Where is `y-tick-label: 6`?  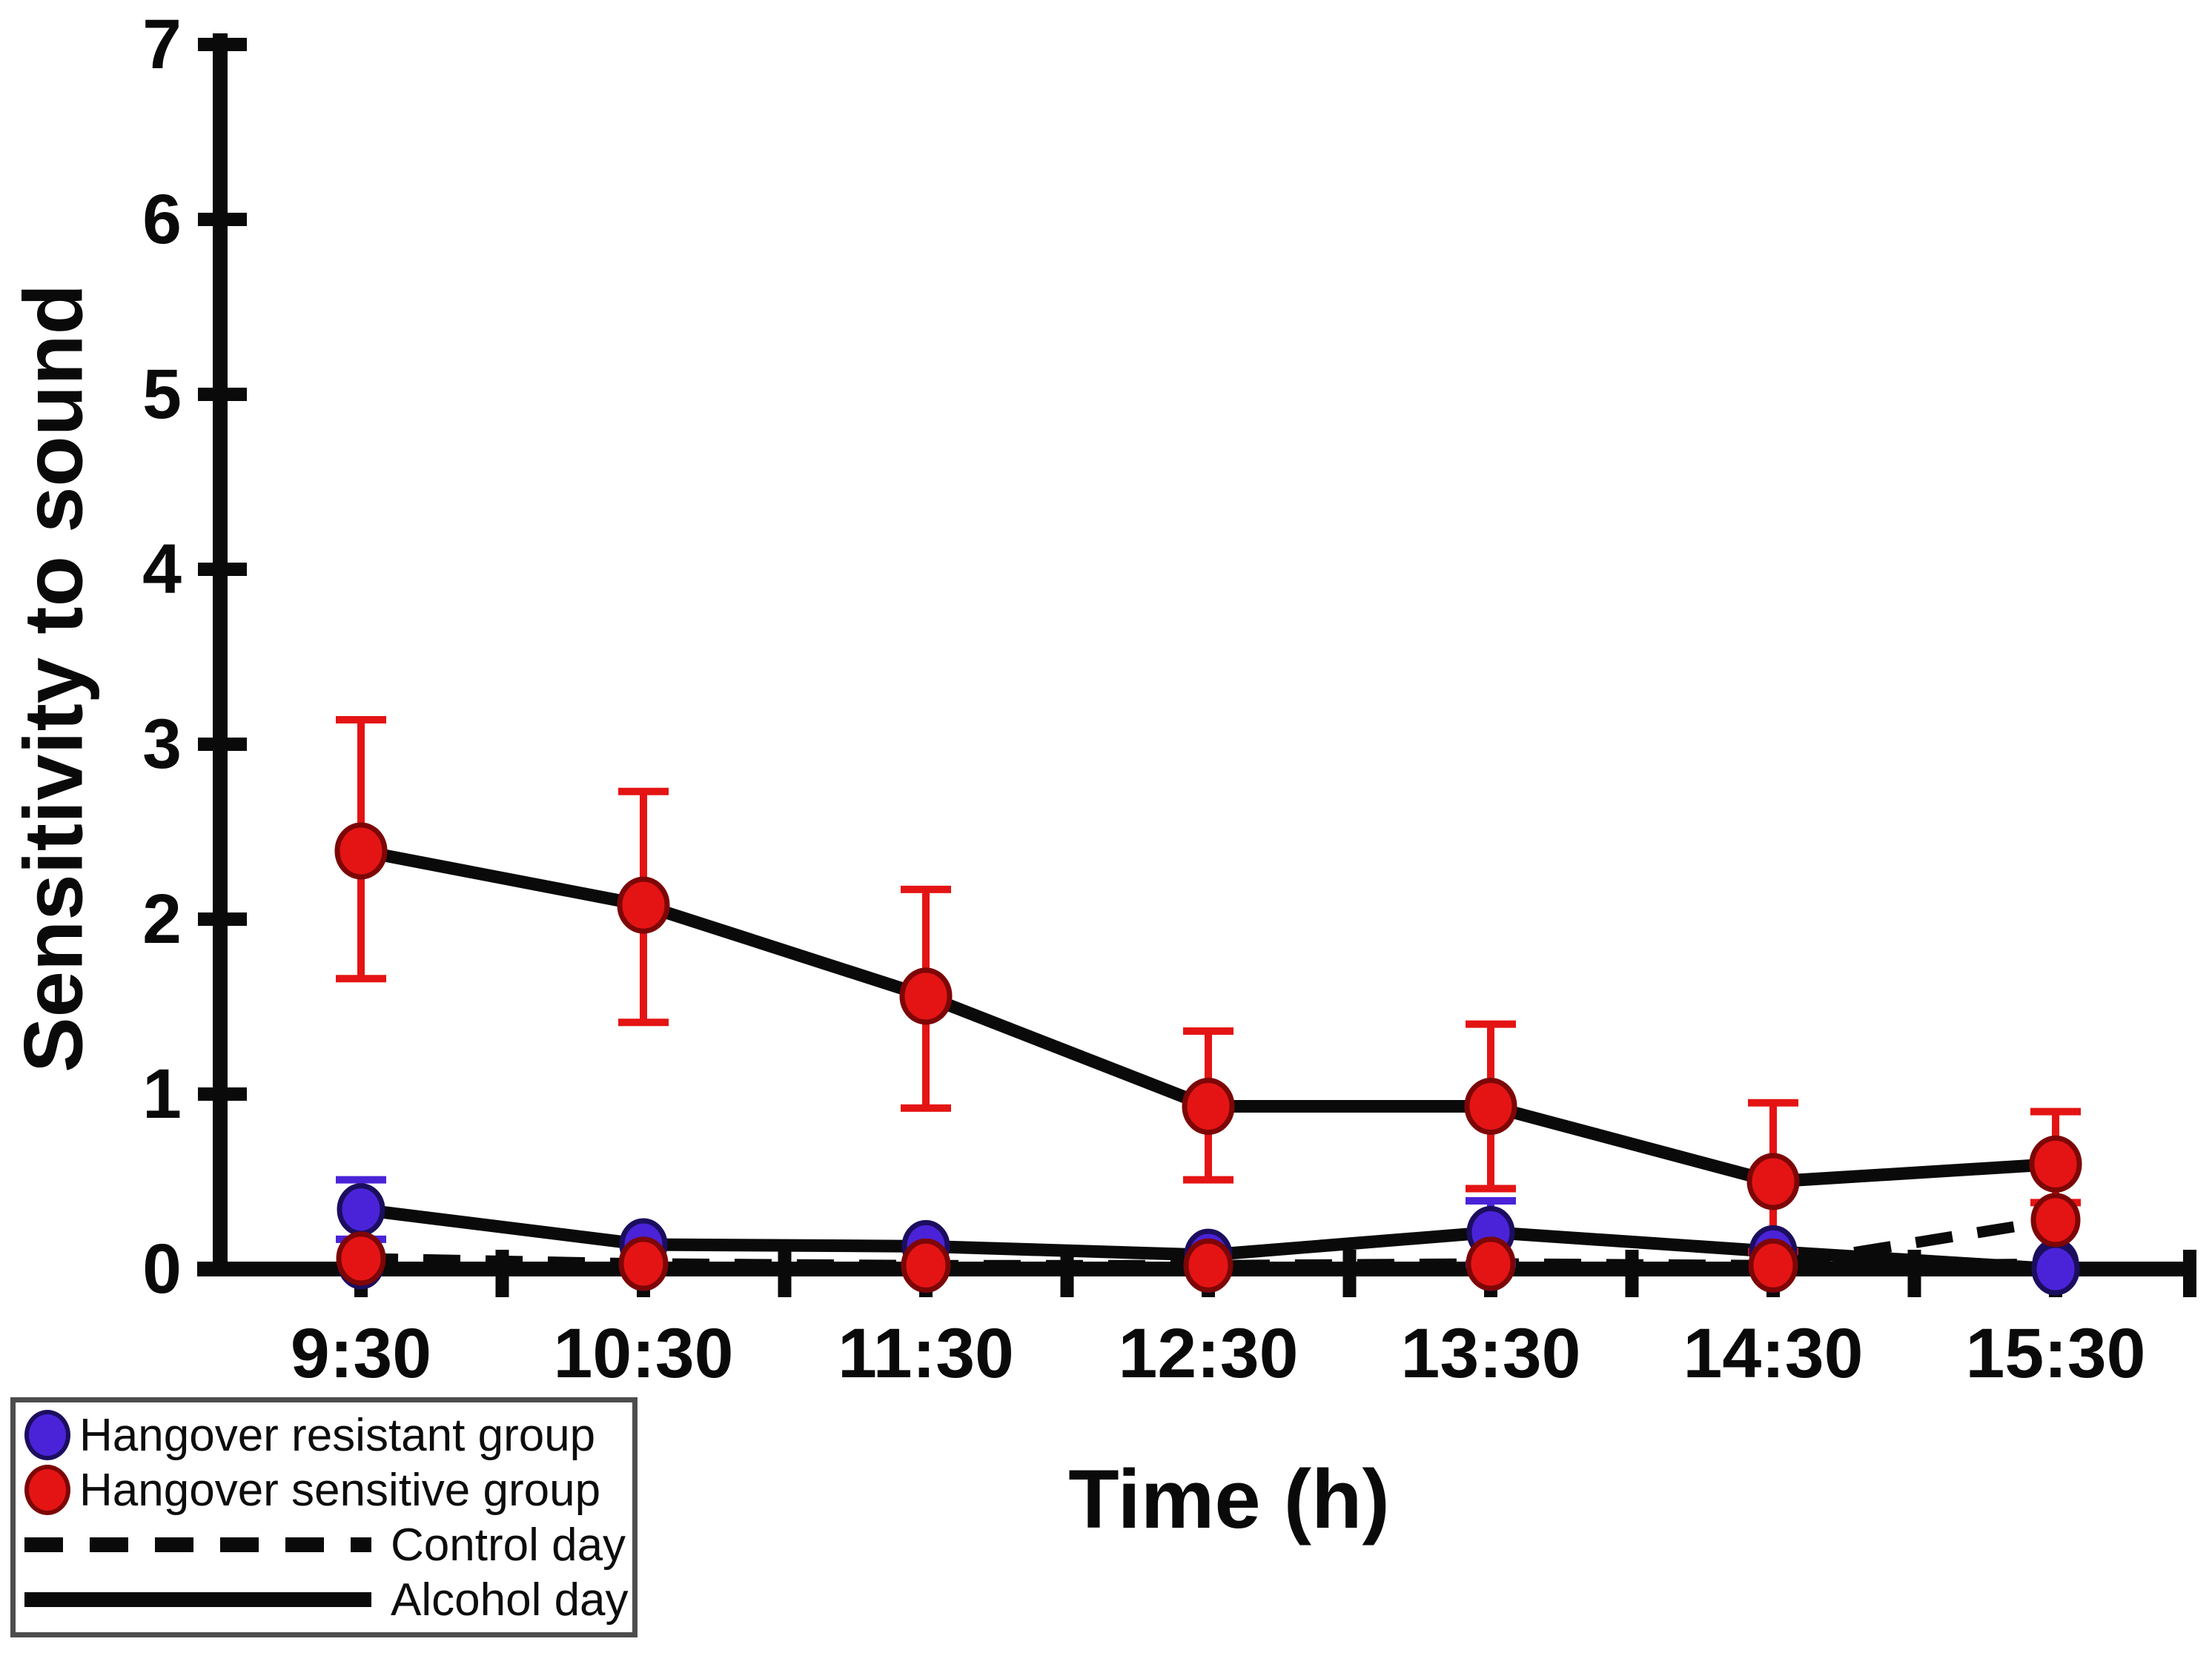 y-tick-label: 6 is located at coordinates (162, 220).